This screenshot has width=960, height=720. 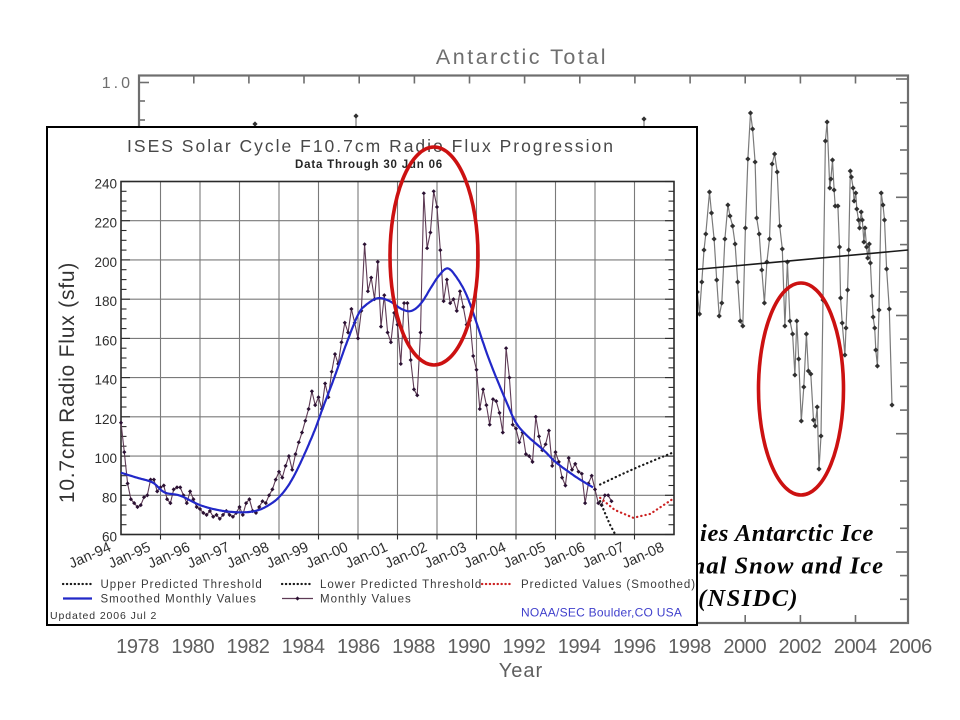 I want to click on svg-text: 2006, so click(x=910, y=647).